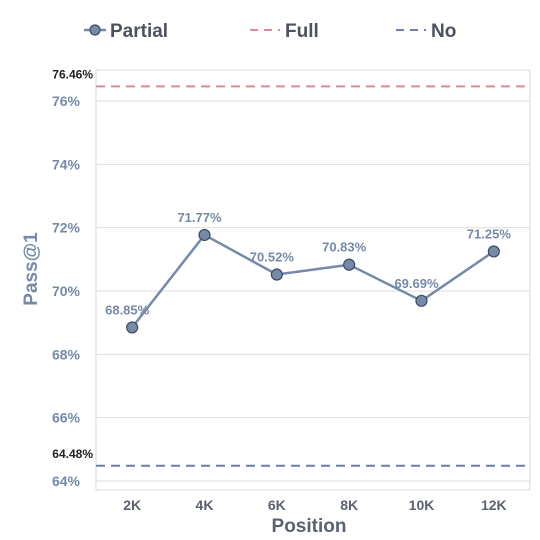  Describe the element at coordinates (309, 526) in the screenshot. I see `x-axis-title: Position` at that location.